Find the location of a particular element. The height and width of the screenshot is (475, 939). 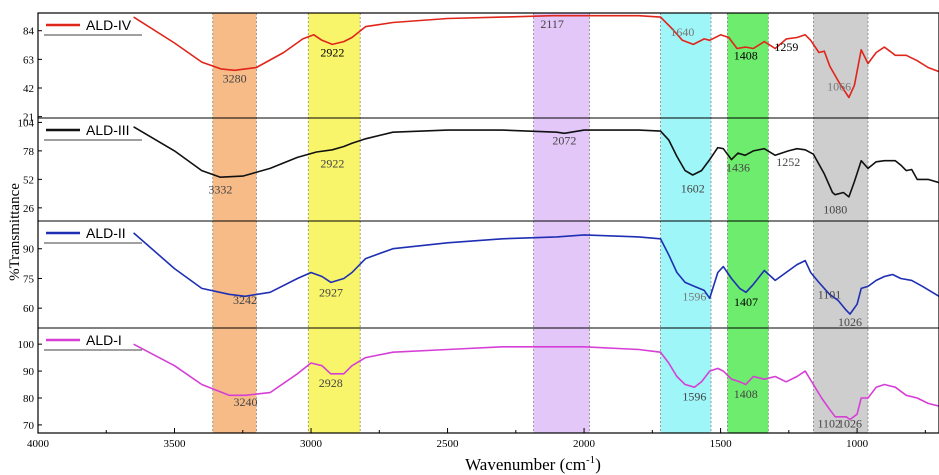

x-tick-label: 3000 is located at coordinates (311, 444).